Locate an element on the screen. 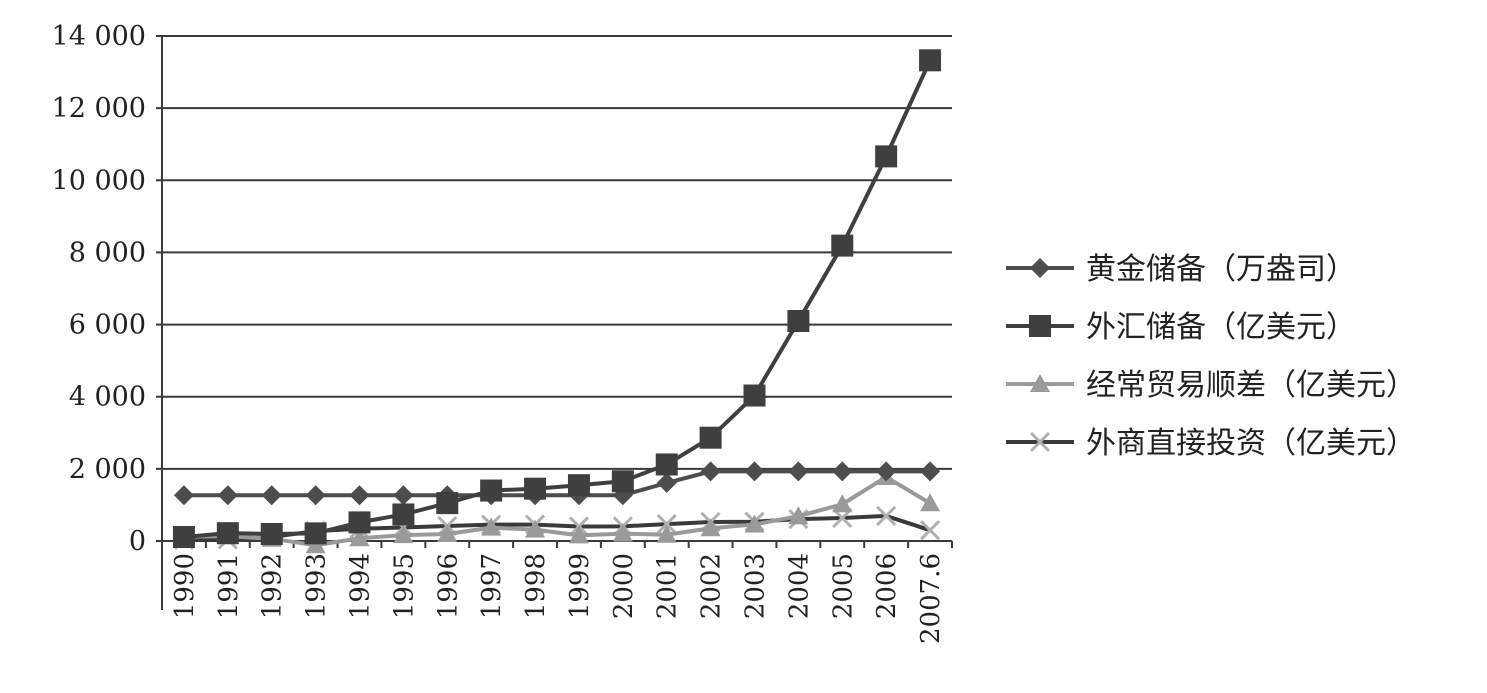  legend-label: 黄金储备（万盎司） is located at coordinates (1221, 269).